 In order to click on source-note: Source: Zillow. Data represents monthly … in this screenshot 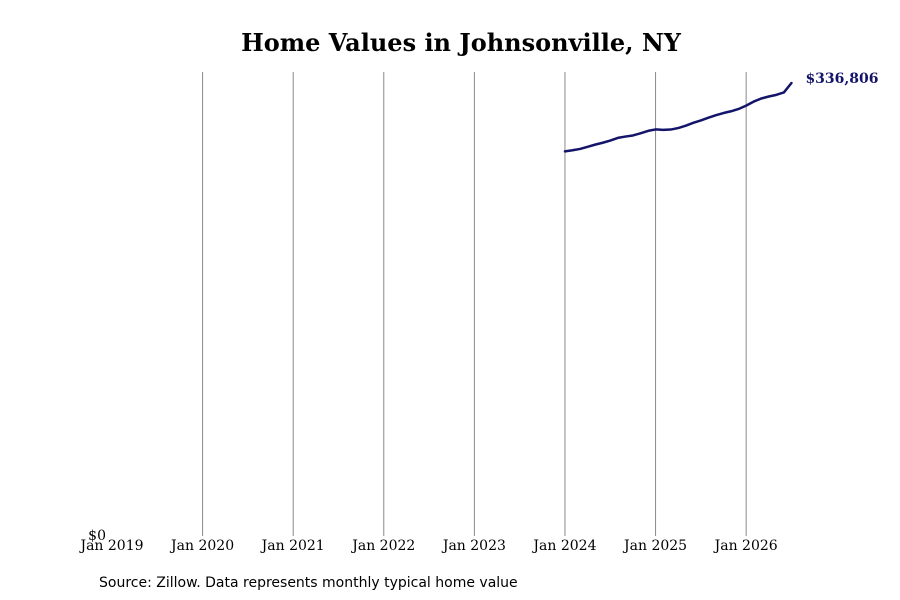, I will do `click(308, 583)`.